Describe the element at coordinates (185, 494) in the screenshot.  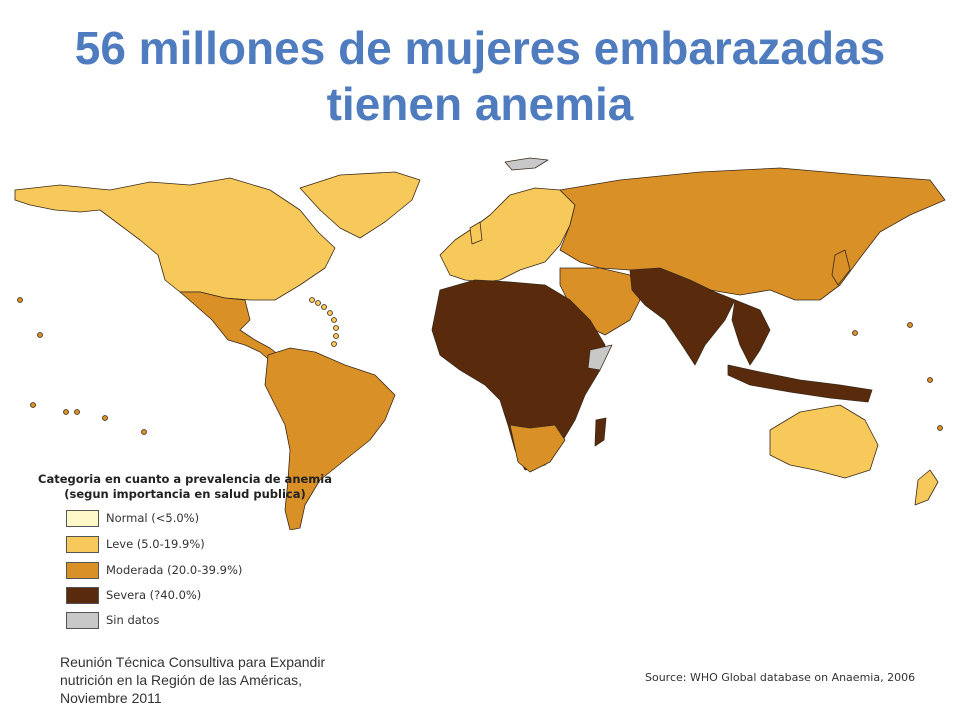
I see `legend-title-line-2: (segun importancia en salud publica)` at that location.